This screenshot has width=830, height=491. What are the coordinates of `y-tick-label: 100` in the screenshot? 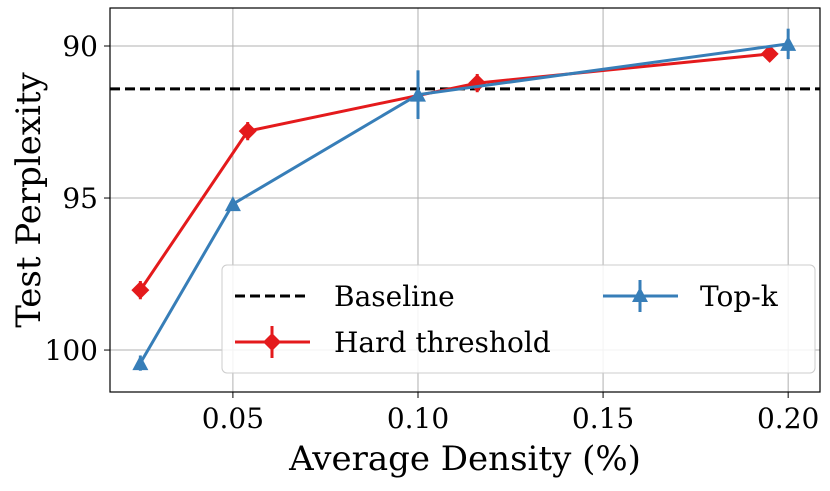 It's located at (71, 350).